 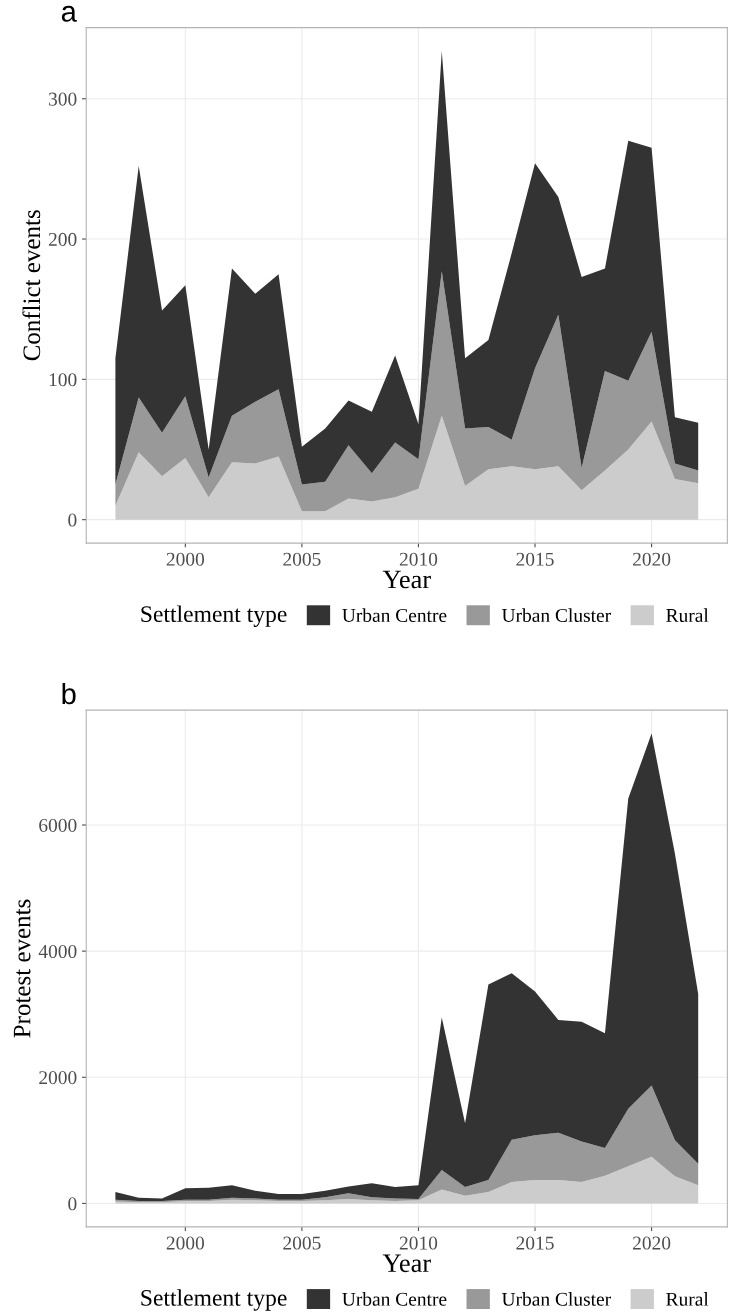 I want to click on y-tick-label: 4000, so click(x=57, y=951).